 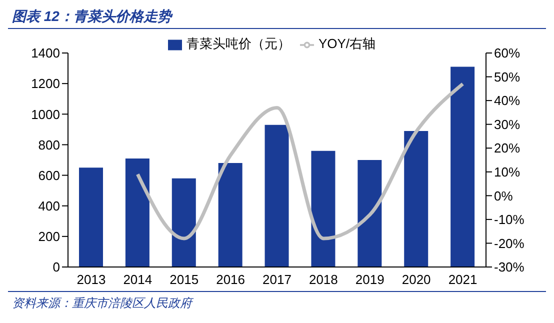 What do you see at coordinates (507, 124) in the screenshot?
I see `y2-tick-label: 30%` at bounding box center [507, 124].